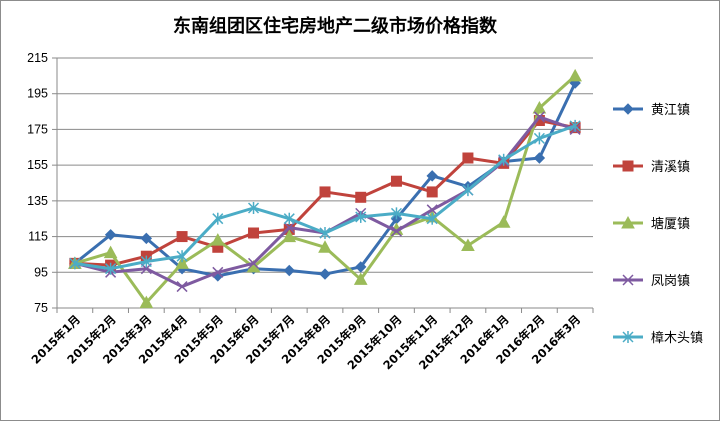 Image resolution: width=720 pixels, height=421 pixels. I want to click on legend-label: 黄江镇, so click(670, 110).